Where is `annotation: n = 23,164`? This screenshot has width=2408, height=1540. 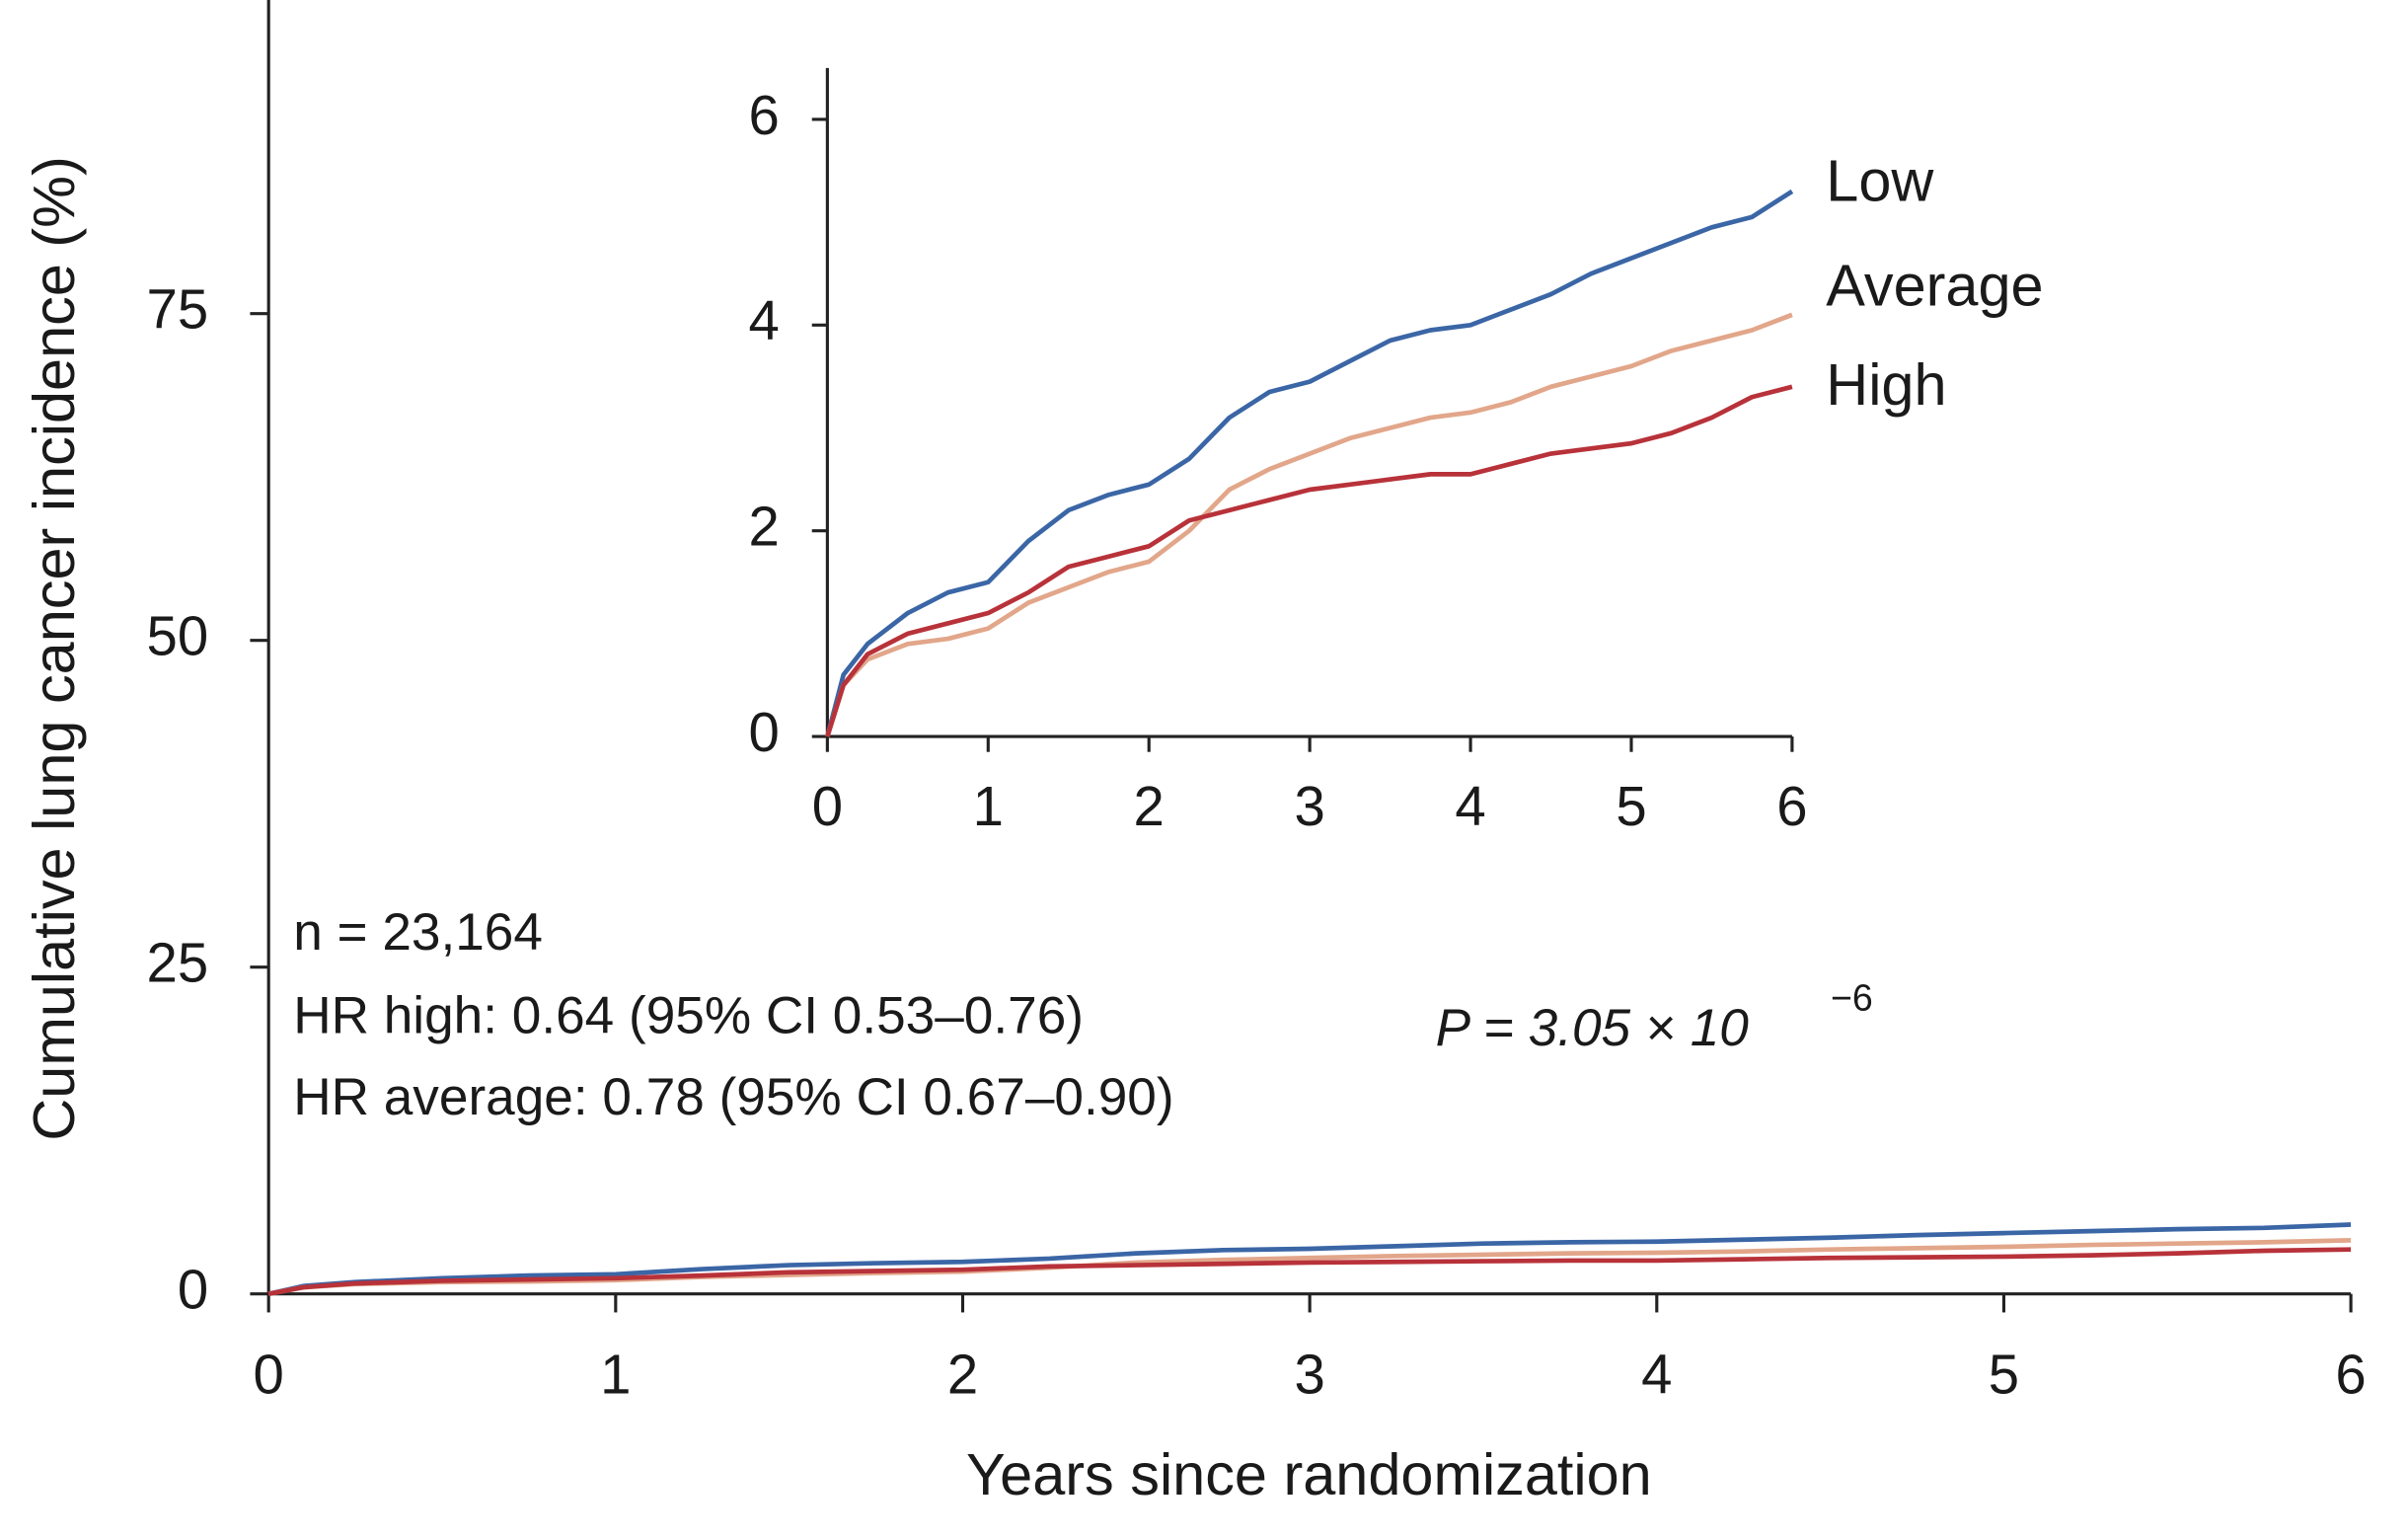
annotation: n = 23,164 is located at coordinates (418, 932).